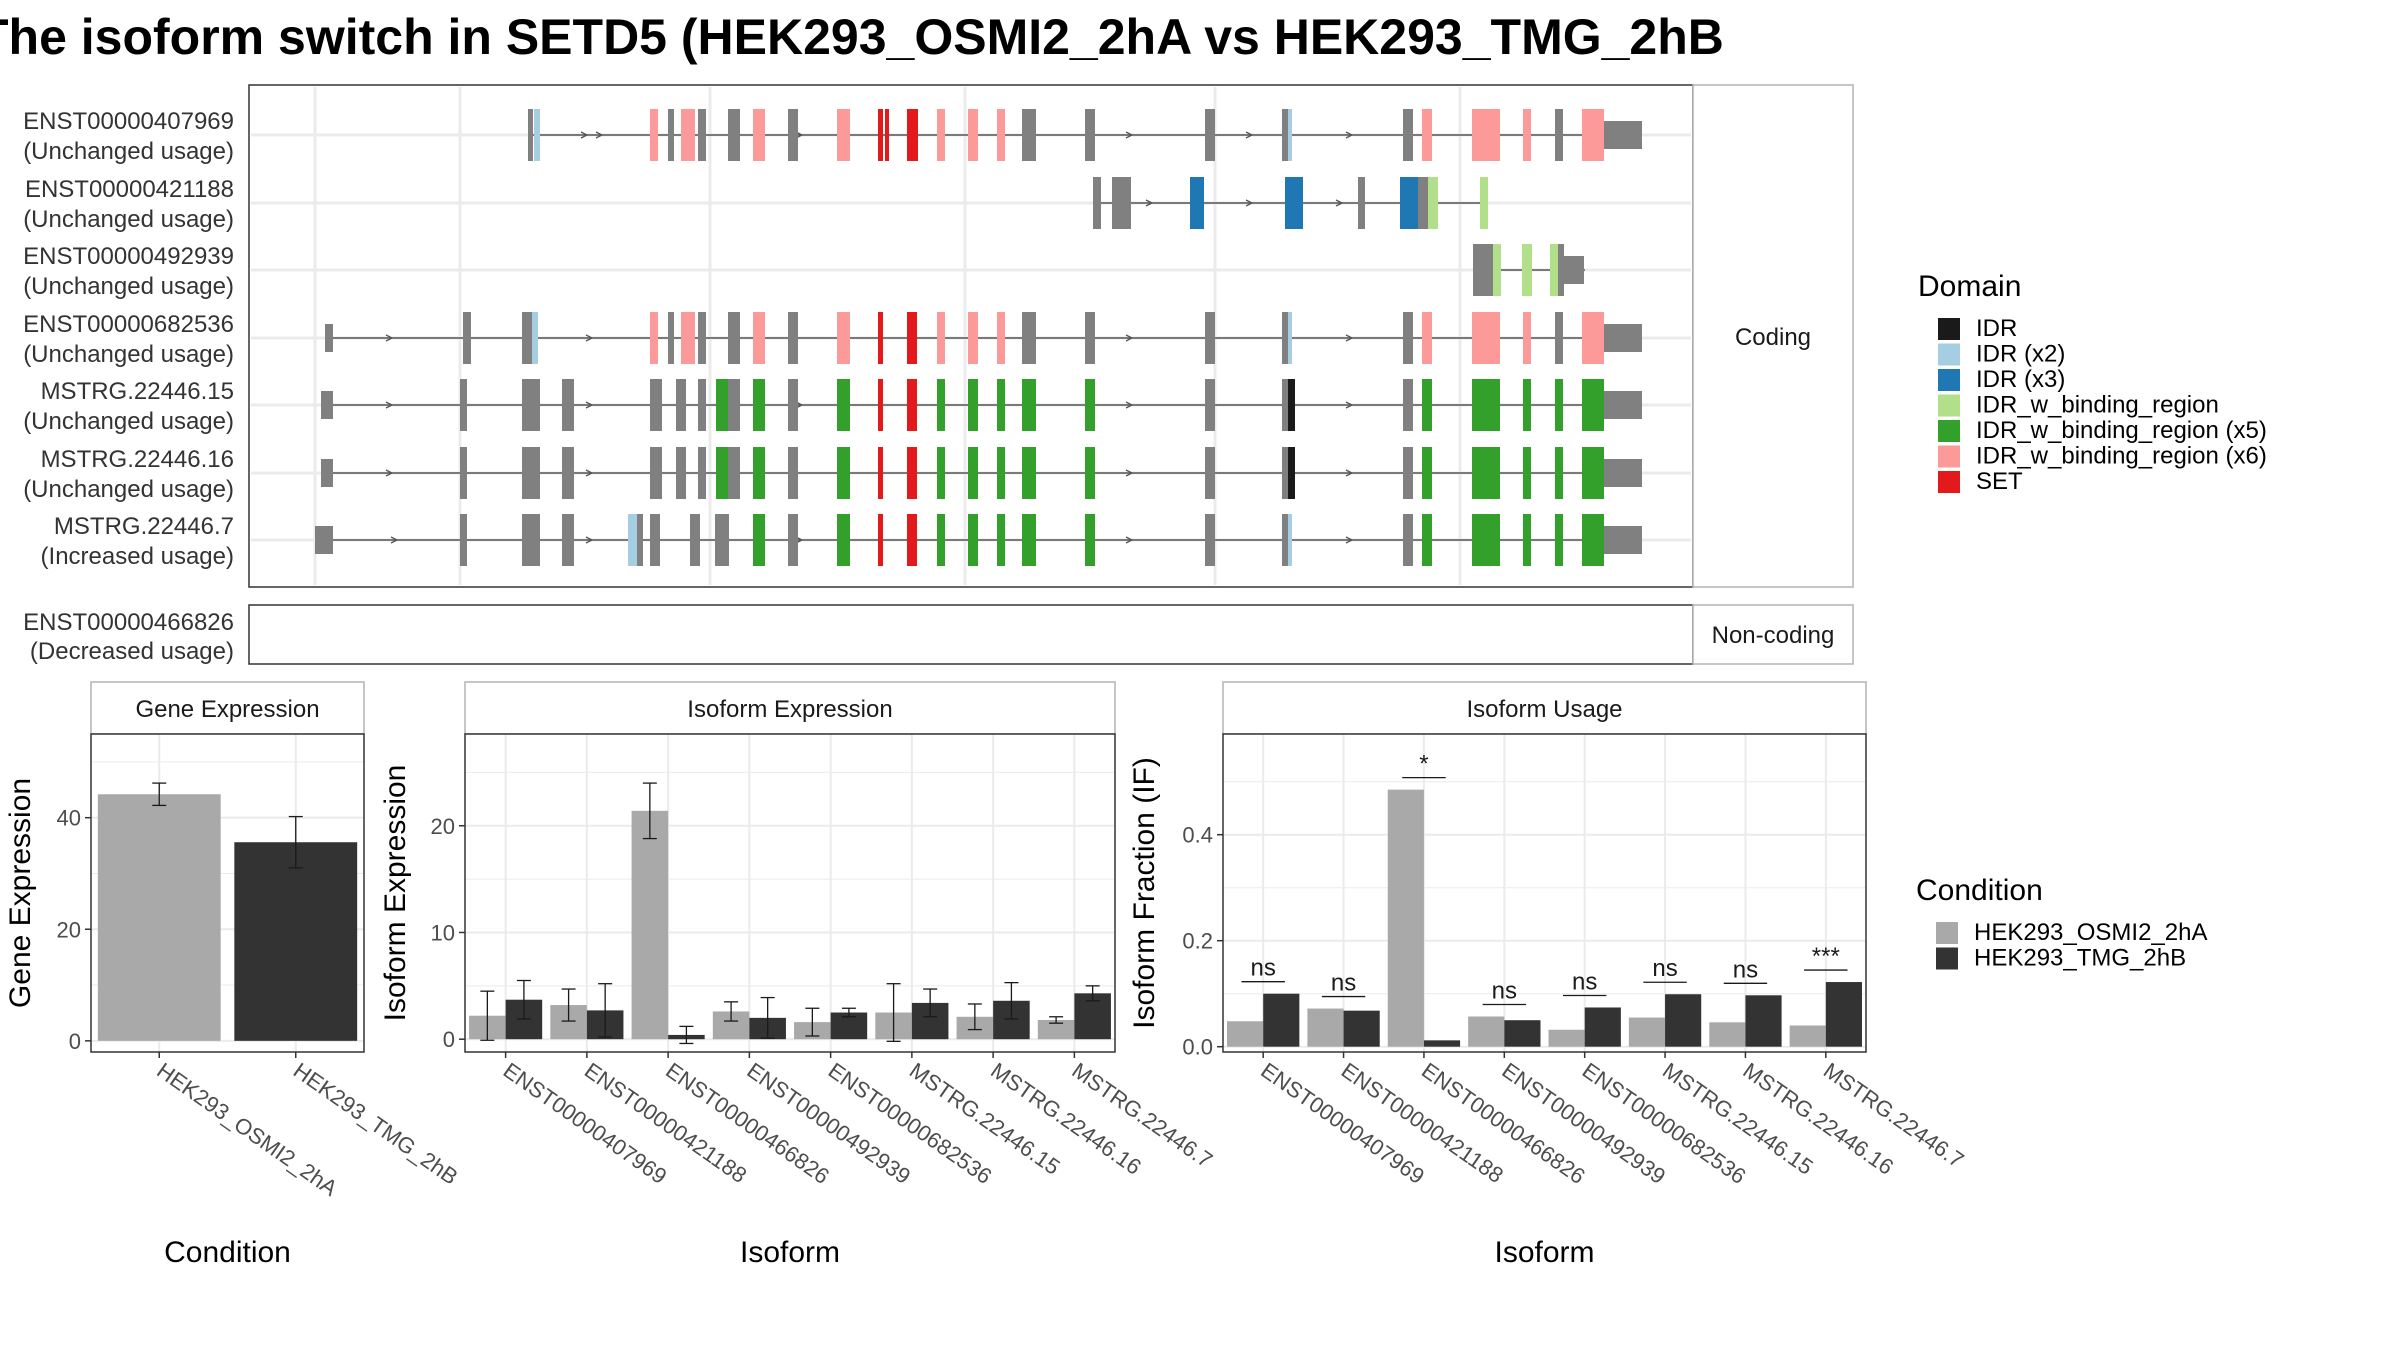 This screenshot has width=2400, height=1350. I want to click on panel-title: Isoform Usage, so click(1544, 709).